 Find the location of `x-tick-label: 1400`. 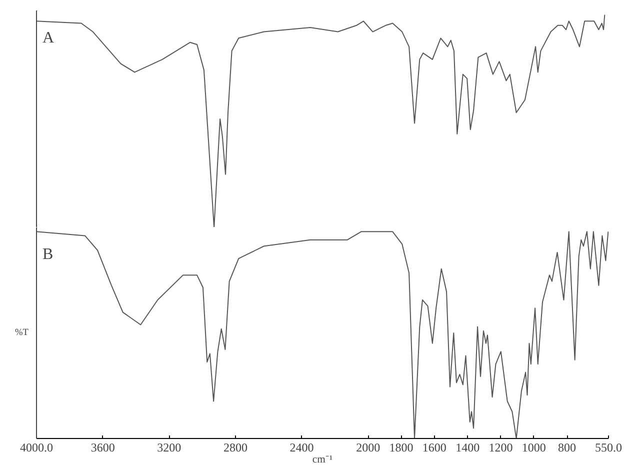

x-tick-label: 1400 is located at coordinates (468, 447).